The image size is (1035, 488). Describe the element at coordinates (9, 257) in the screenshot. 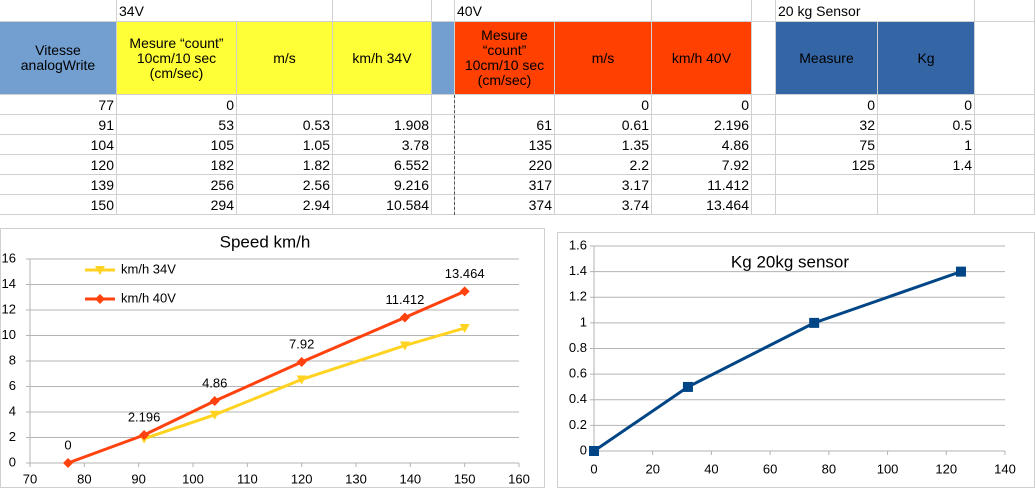

I see `y-tick-label: 16` at that location.